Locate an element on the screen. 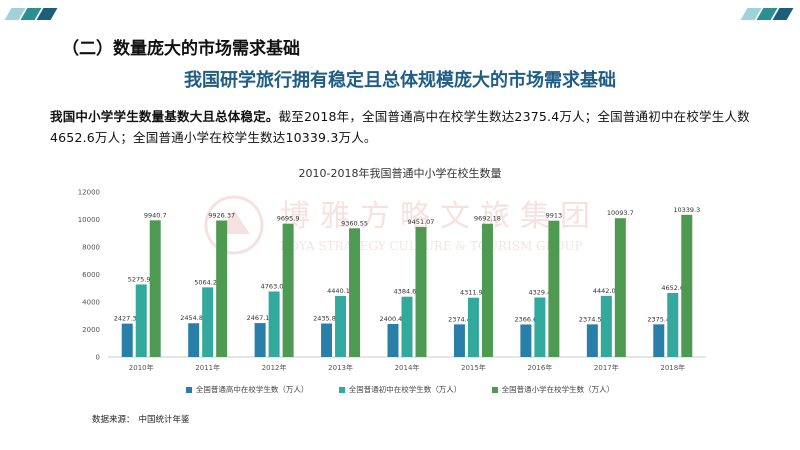 This screenshot has width=800, height=450. data-source: 数据来源： 中国统计年鉴 is located at coordinates (143, 419).